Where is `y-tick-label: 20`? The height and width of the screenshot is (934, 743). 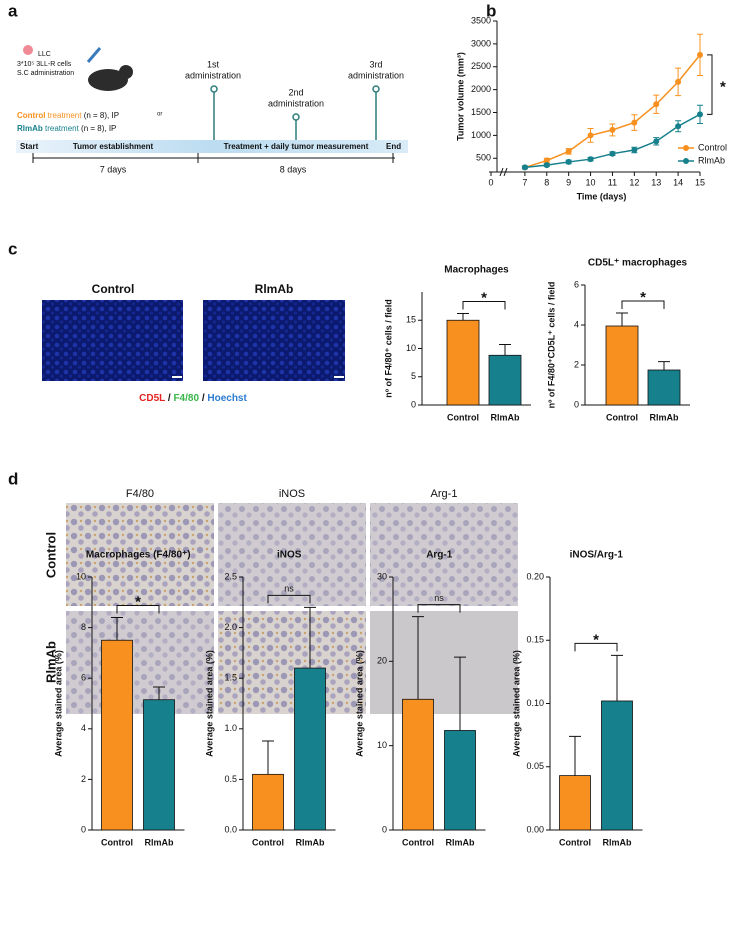
y-tick-label: 20 is located at coordinates (382, 661).